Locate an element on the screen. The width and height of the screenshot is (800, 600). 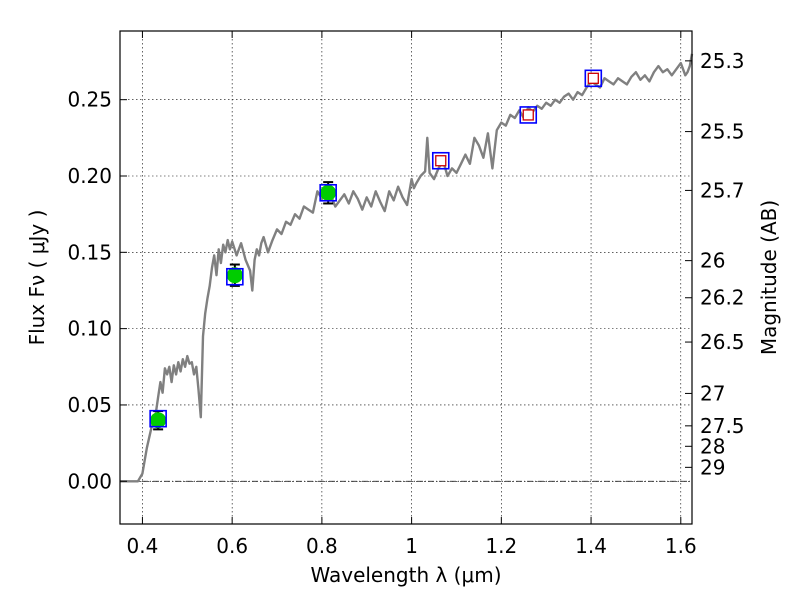
magnitude-tick-label: 27.5 is located at coordinates (722, 426).